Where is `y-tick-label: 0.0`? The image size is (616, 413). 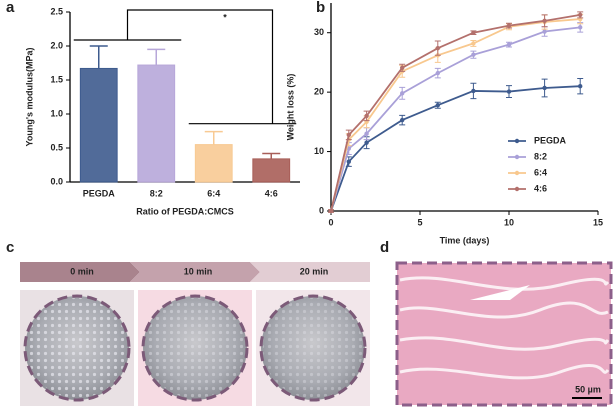 y-tick-label: 0.0 is located at coordinates (56, 181).